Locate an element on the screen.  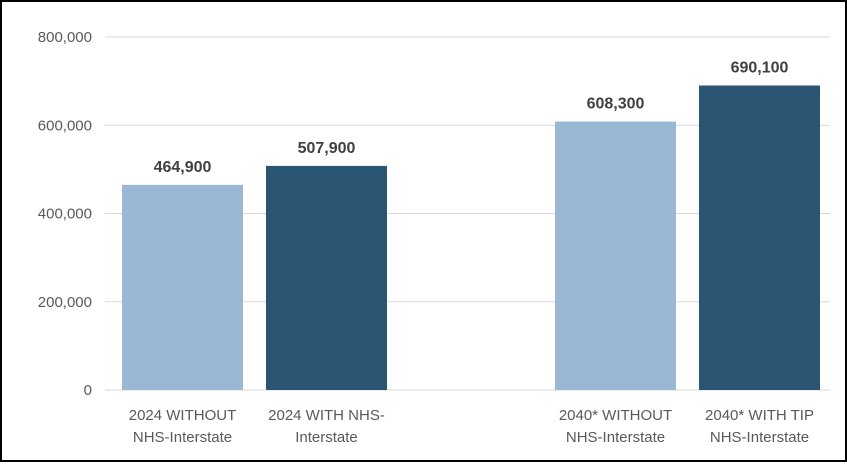
category-label: 2040* WITHOUT is located at coordinates (615, 415).